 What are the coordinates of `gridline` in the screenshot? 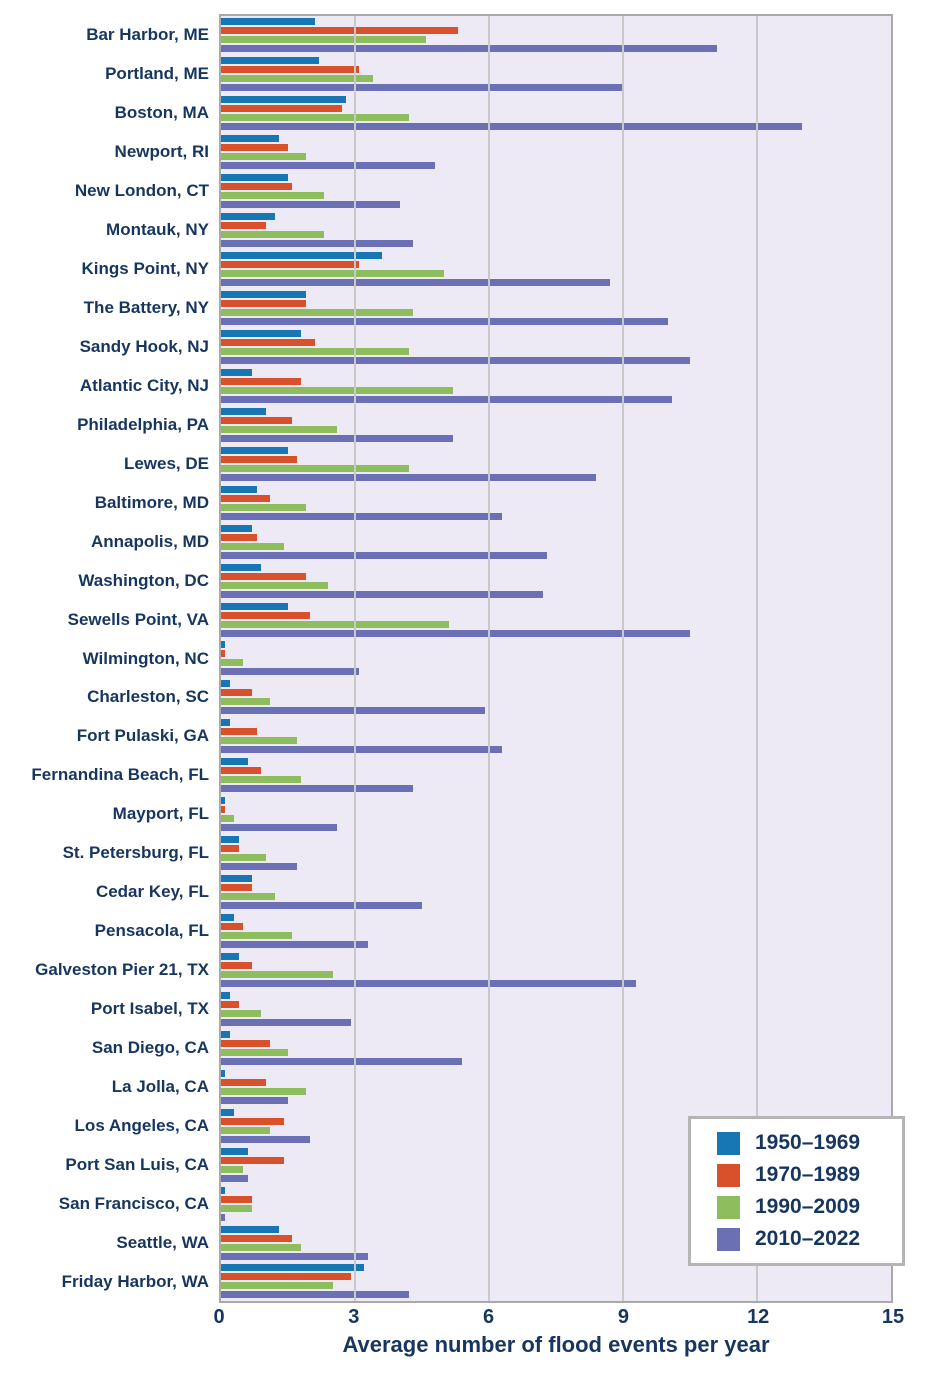 It's located at (623, 658).